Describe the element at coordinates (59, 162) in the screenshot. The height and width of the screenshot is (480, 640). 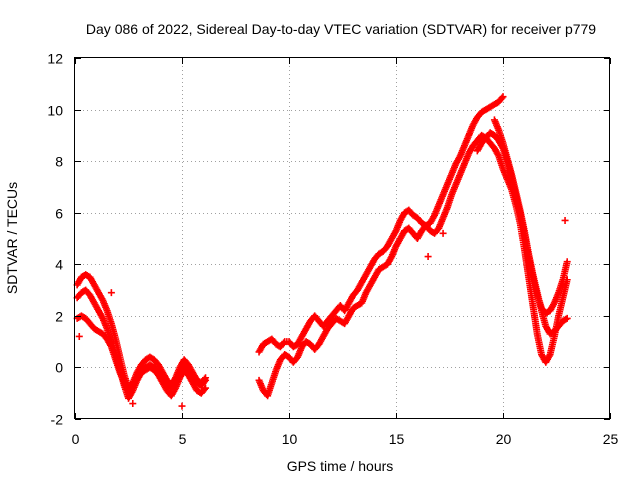
I see `y-tick-label: 8` at that location.